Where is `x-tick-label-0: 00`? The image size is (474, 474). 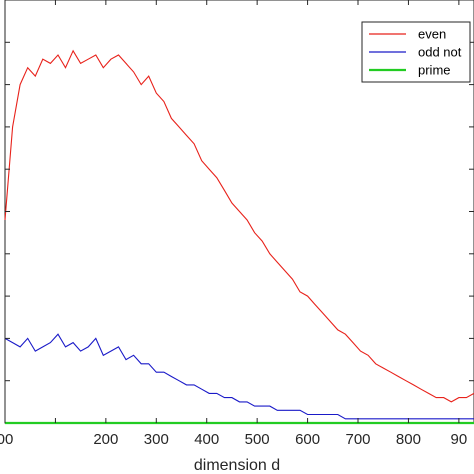
x-tick-label-0: 00 is located at coordinates (6, 439).